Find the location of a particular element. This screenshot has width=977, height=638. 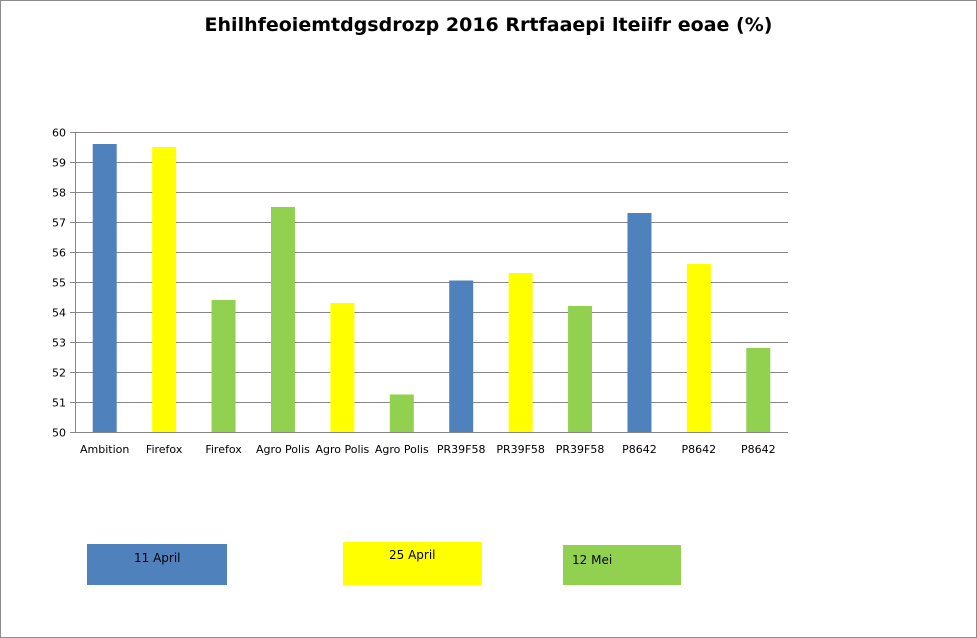

y-tick-label: 53 is located at coordinates (59, 343).